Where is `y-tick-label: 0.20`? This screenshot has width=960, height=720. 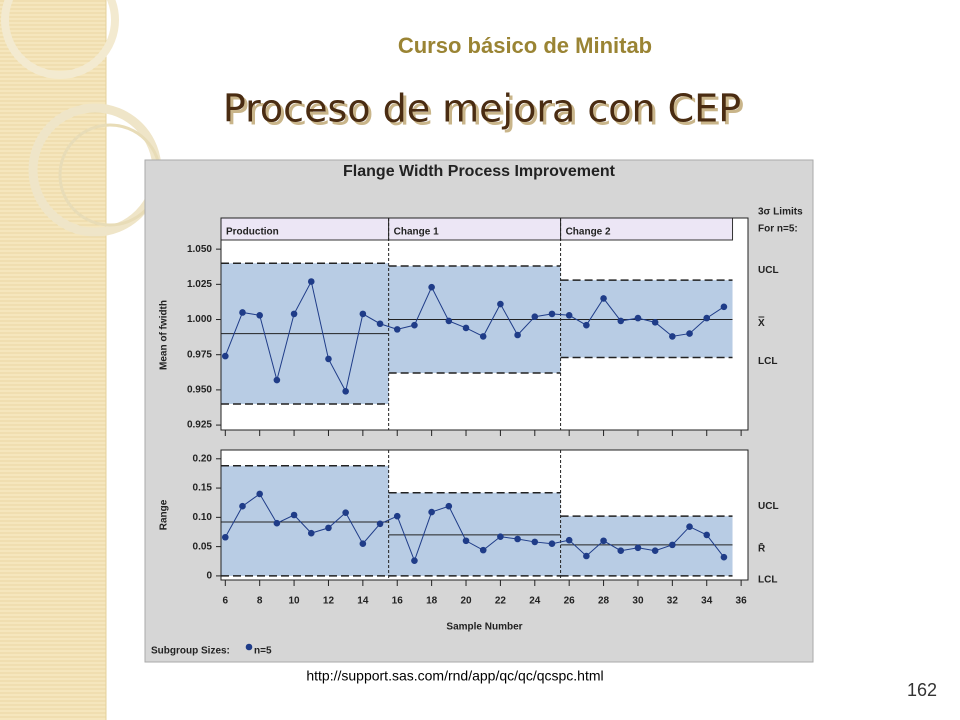 y-tick-label: 0.20 is located at coordinates (203, 458).